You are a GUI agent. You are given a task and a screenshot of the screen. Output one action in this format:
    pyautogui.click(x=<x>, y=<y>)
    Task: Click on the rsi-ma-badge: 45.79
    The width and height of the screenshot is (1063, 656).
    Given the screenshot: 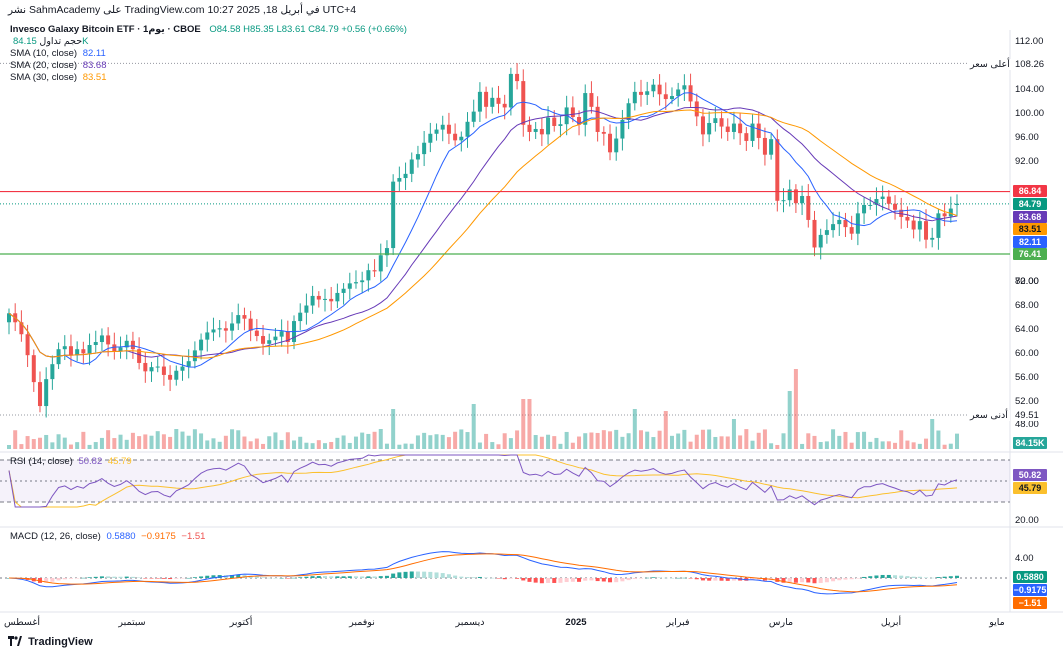 What is the action you would take?
    pyautogui.click(x=1030, y=488)
    